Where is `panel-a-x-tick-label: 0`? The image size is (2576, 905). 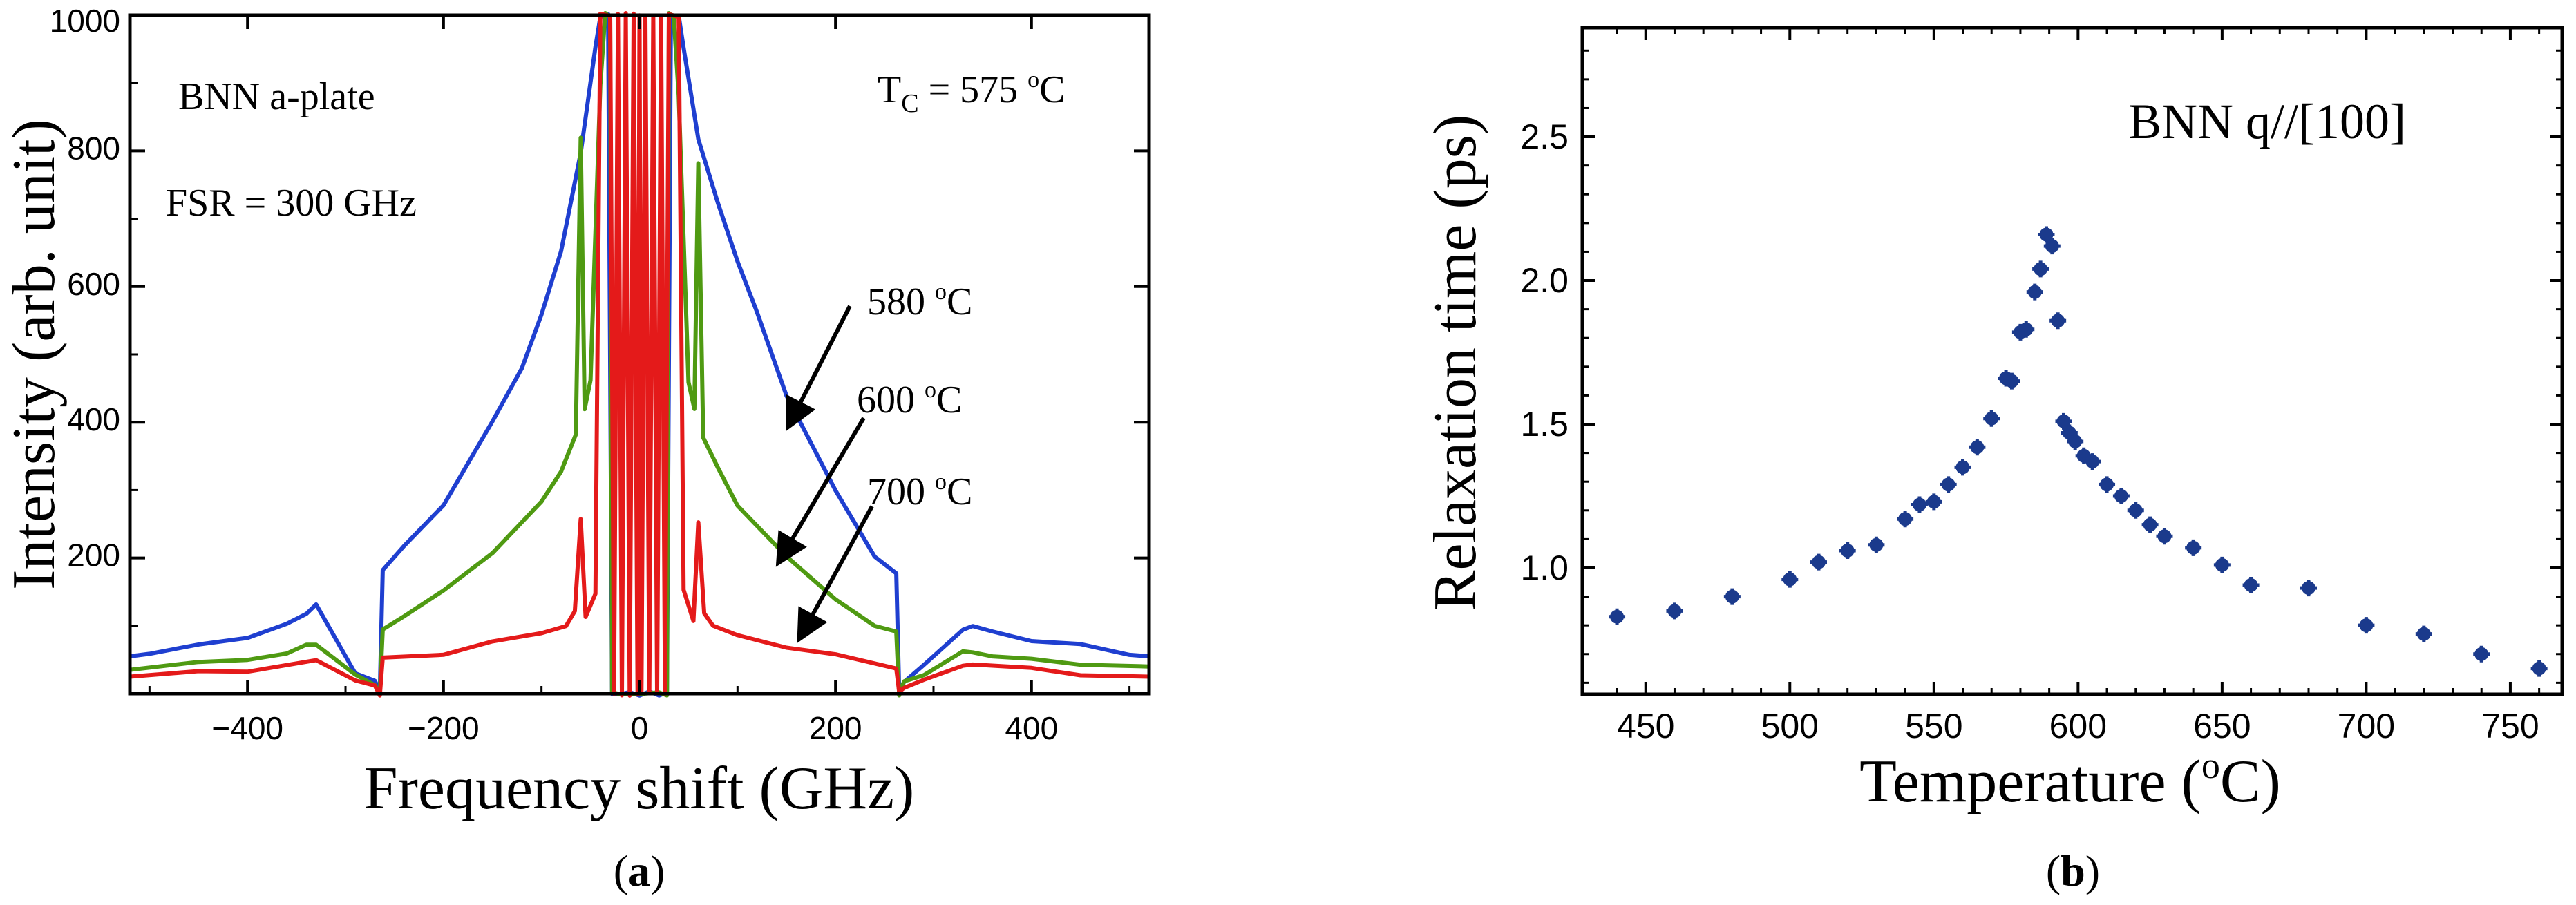 panel-a-x-tick-label: 0 is located at coordinates (640, 728).